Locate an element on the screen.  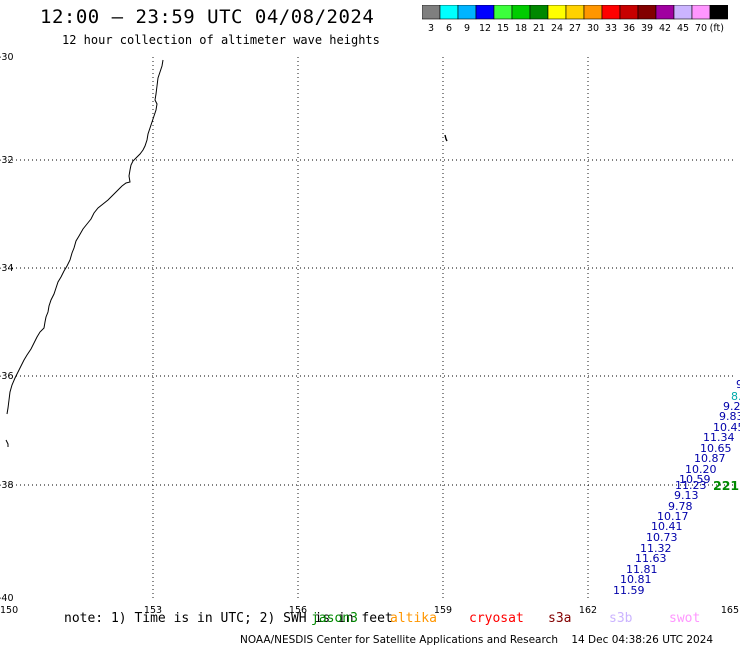
longitude-tick-label: 162 is located at coordinates (588, 610).